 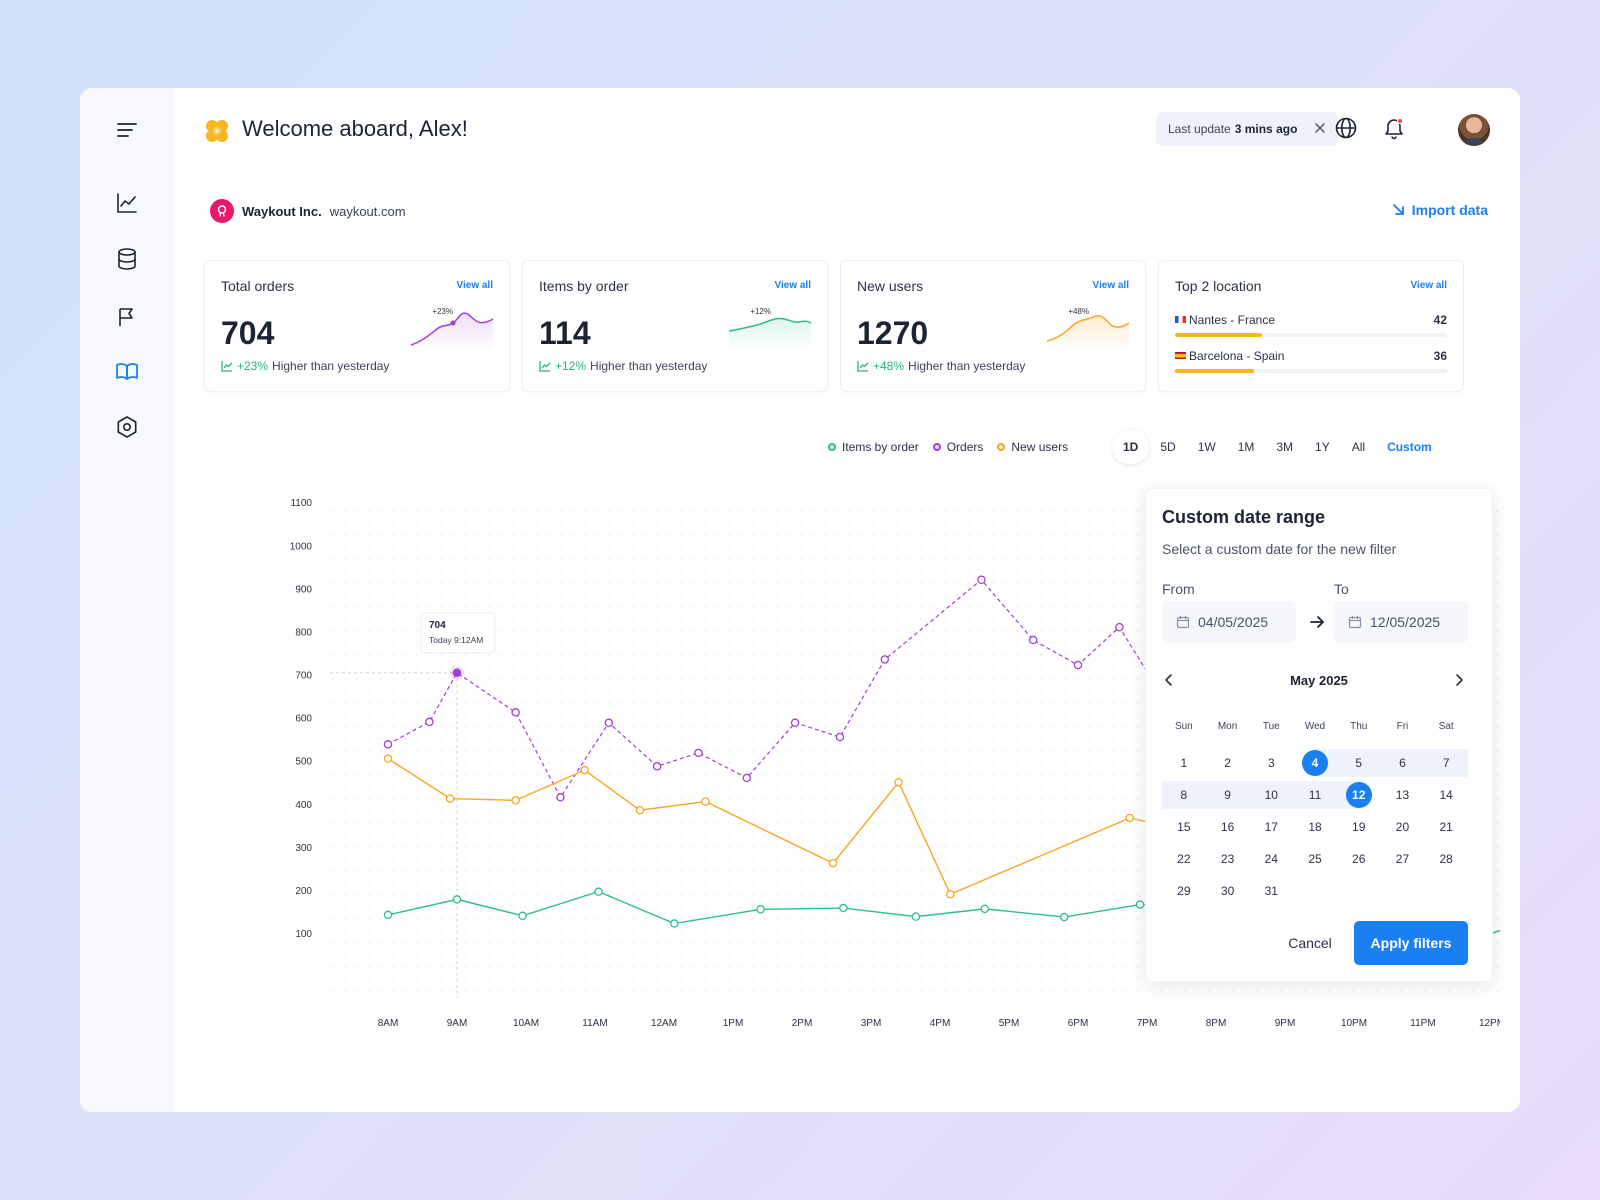 What do you see at coordinates (1401, 622) in the screenshot?
I see `to-date-field: 12/05/2025` at bounding box center [1401, 622].